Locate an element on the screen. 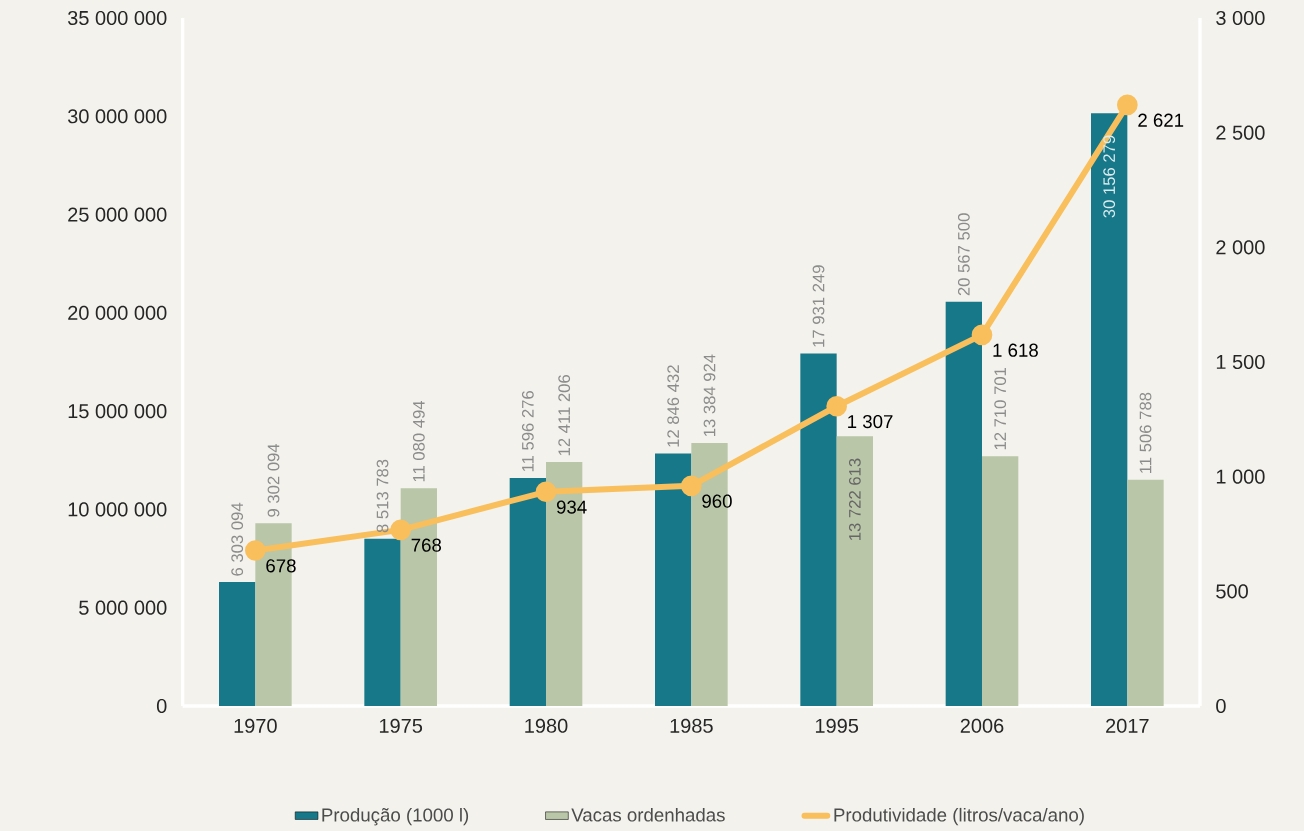 The height and width of the screenshot is (831, 1304). data-label: 13 722 613 is located at coordinates (854, 499).